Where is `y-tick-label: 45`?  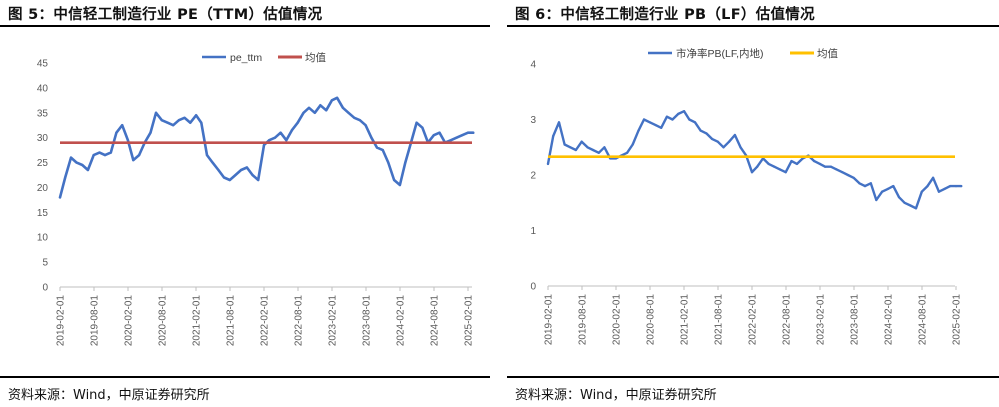
y-tick-label: 45 is located at coordinates (43, 64).